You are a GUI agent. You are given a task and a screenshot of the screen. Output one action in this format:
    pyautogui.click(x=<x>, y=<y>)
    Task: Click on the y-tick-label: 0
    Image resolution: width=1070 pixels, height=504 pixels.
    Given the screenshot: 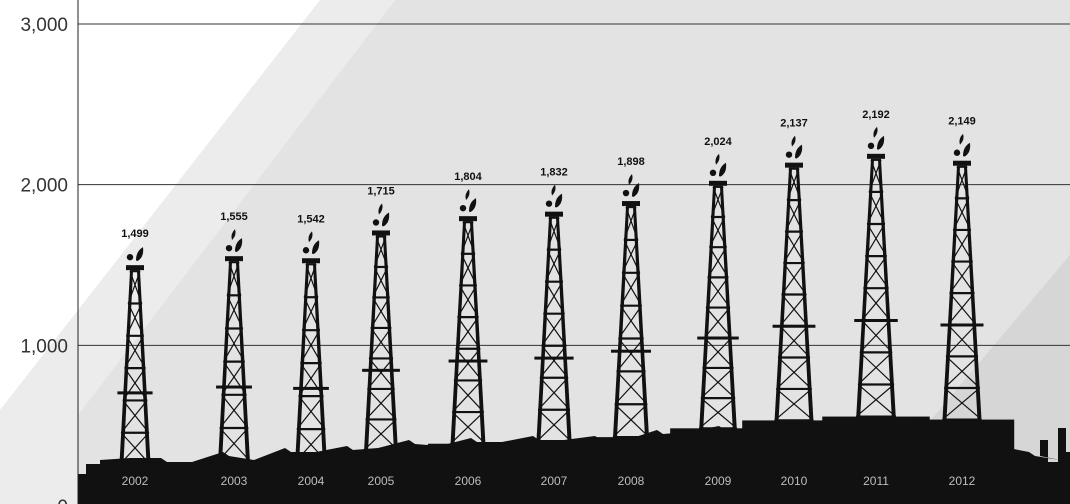 What is the action you would take?
    pyautogui.click(x=62, y=500)
    